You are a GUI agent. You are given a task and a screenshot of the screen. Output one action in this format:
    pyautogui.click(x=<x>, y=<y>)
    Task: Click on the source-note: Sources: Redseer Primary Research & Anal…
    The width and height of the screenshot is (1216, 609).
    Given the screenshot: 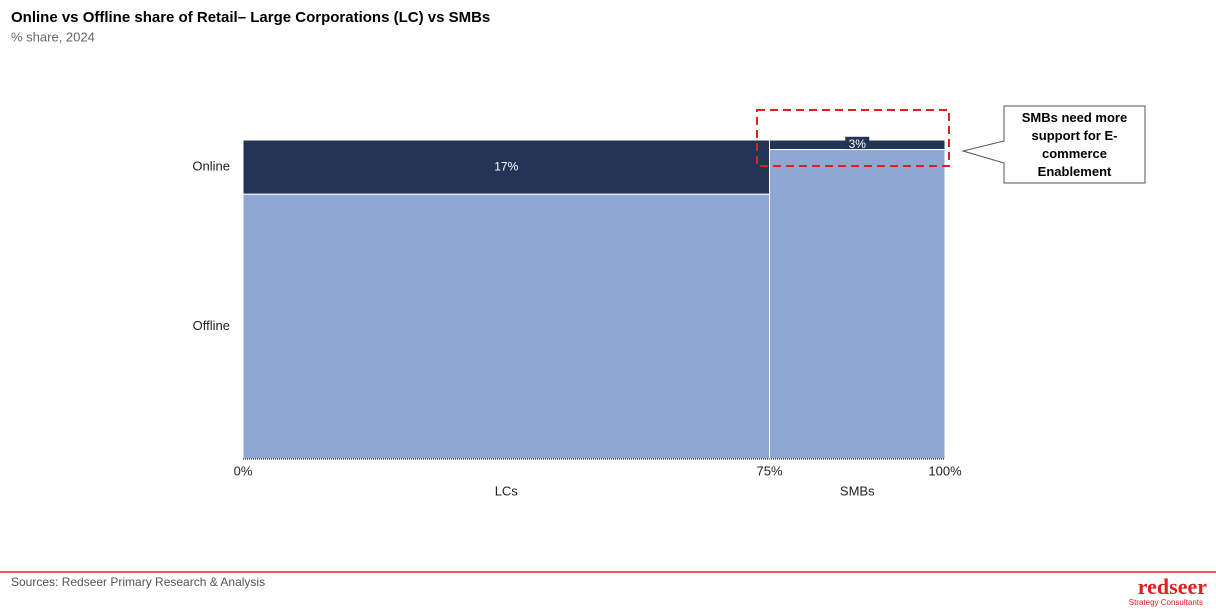 What is the action you would take?
    pyautogui.click(x=138, y=582)
    